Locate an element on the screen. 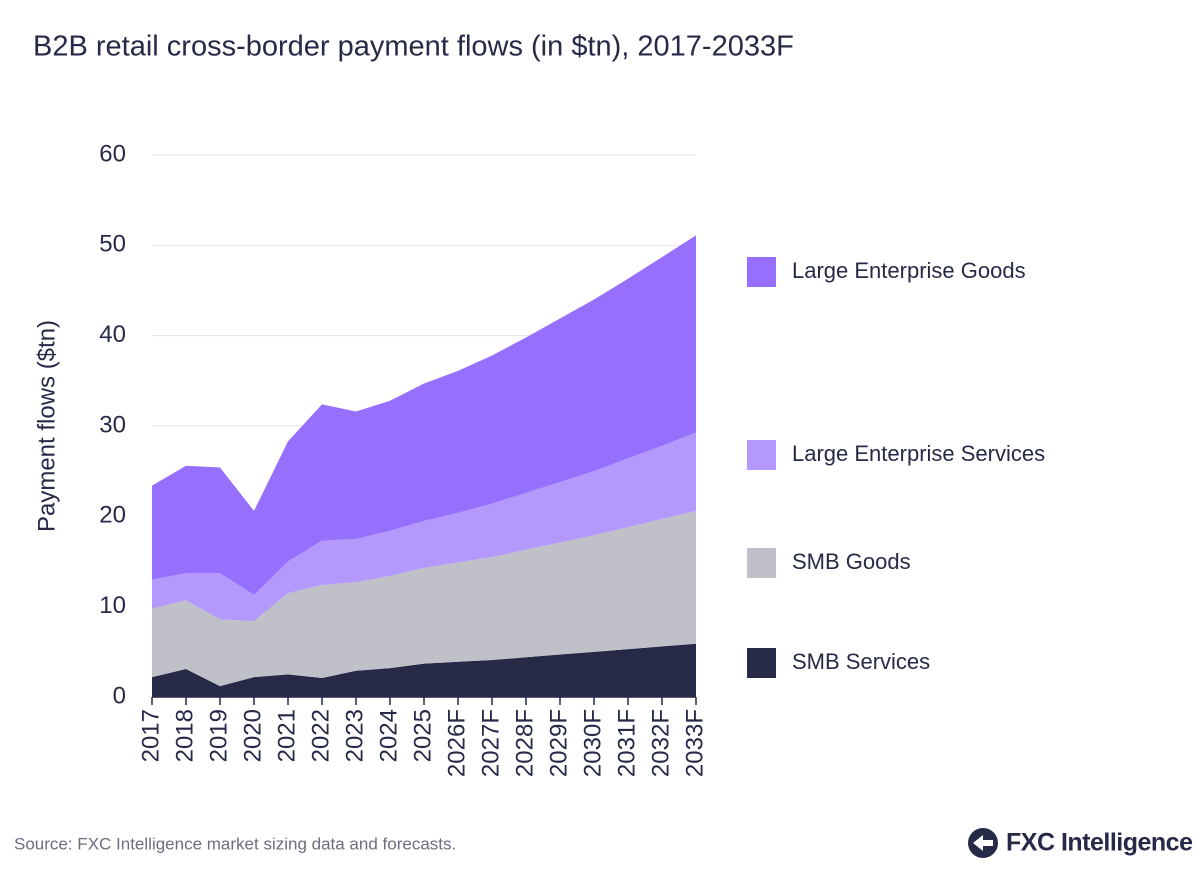 The height and width of the screenshot is (875, 1200). legend-label: SMB Services is located at coordinates (861, 661).